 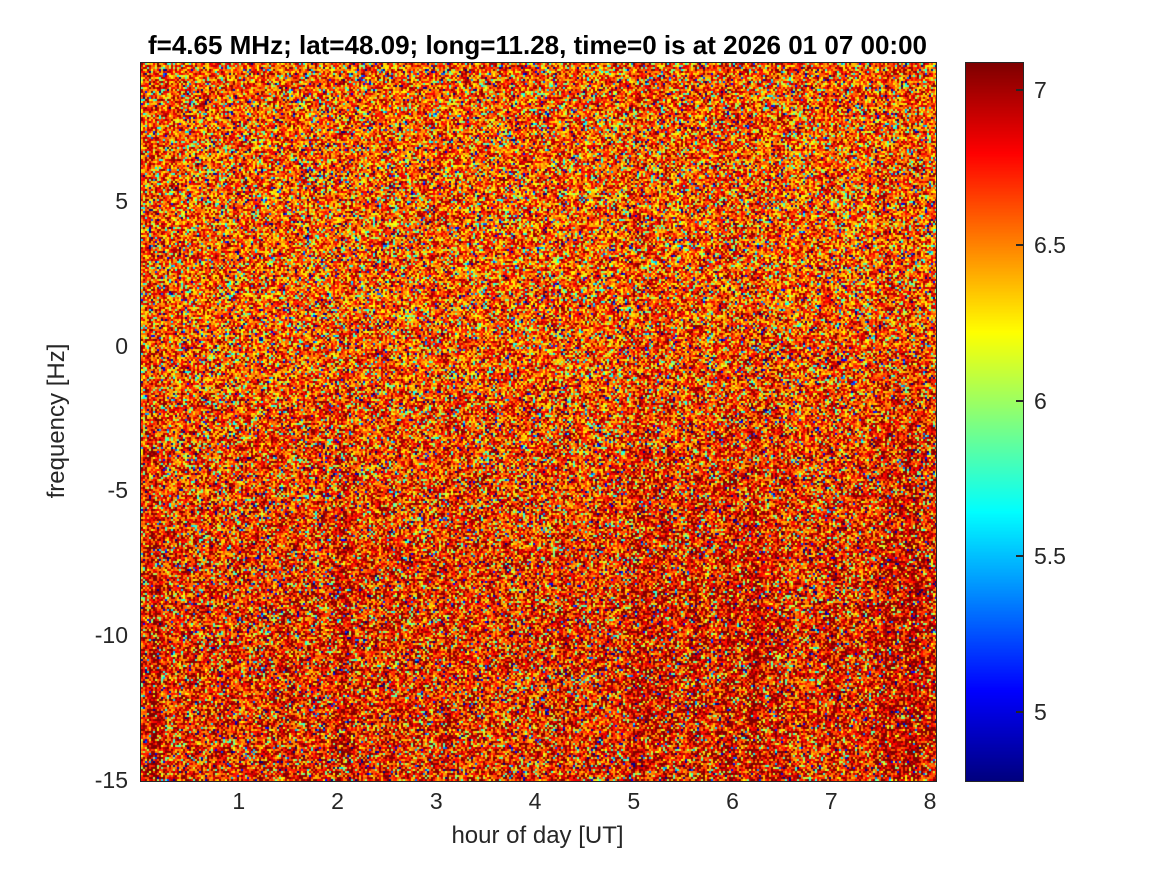 What do you see at coordinates (436, 801) in the screenshot?
I see `x-tick-label: 3` at bounding box center [436, 801].